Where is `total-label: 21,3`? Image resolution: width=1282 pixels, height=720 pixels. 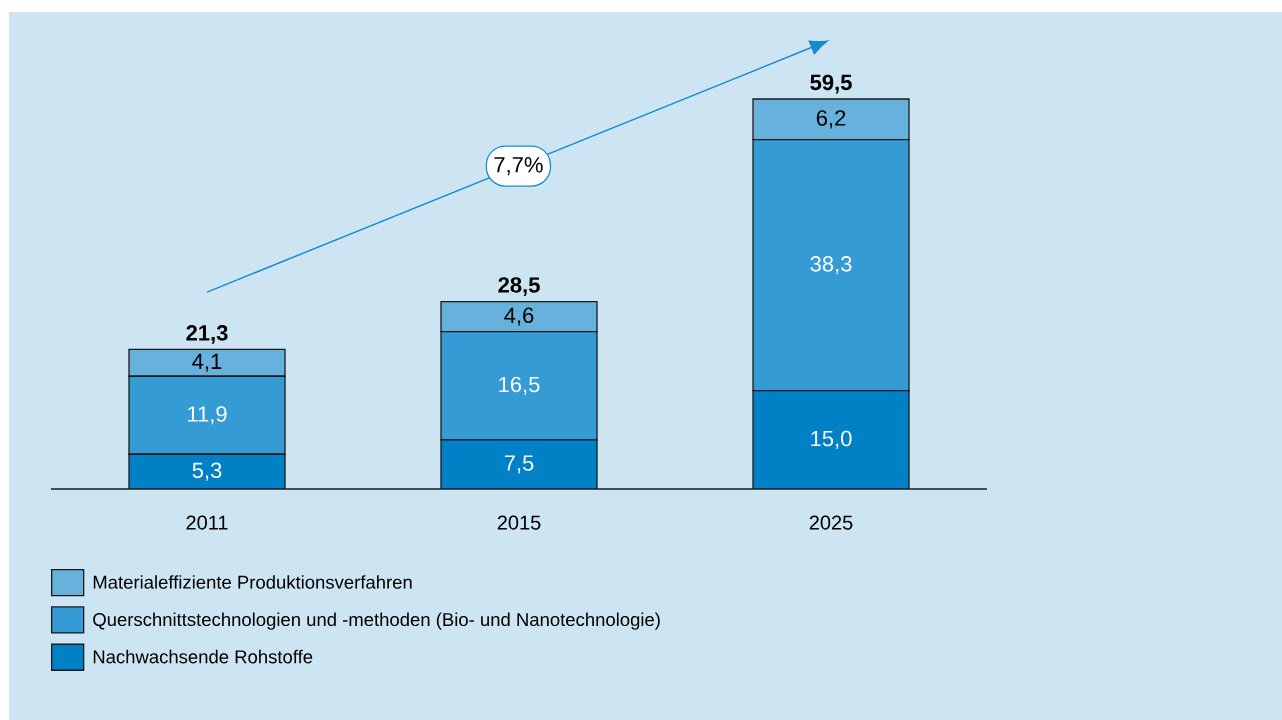
total-label: 21,3 is located at coordinates (207, 334).